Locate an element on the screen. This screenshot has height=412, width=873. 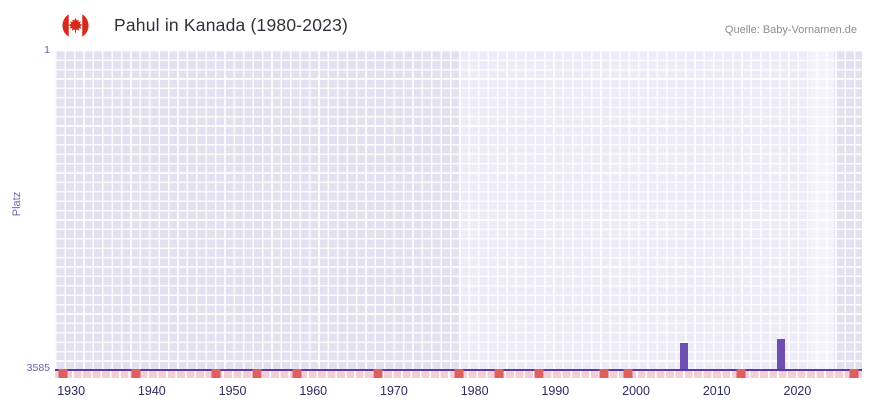
source-credit-link: Quelle: Baby-Vornamen.de is located at coordinates (790, 30).